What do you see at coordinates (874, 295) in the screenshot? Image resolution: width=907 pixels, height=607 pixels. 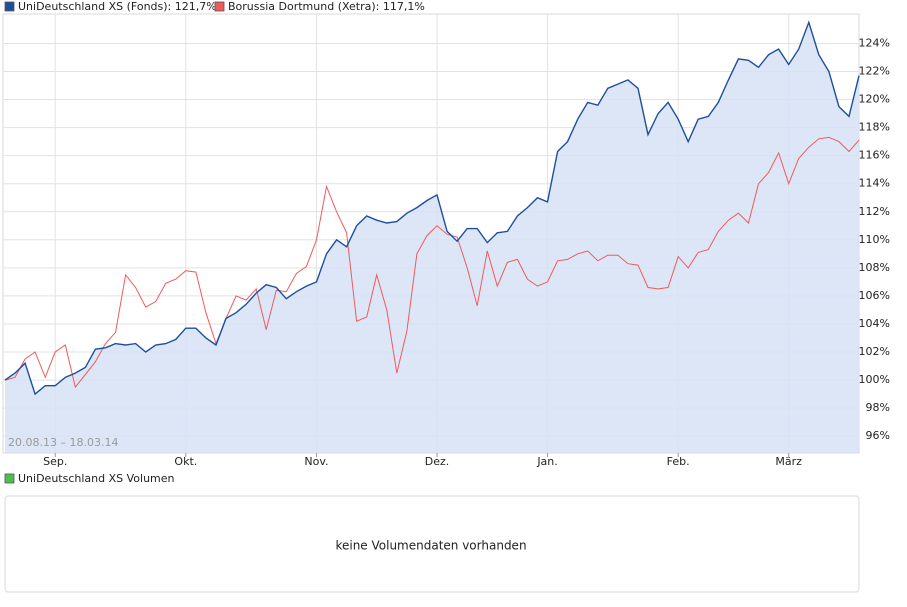 I see `y-tick-label: 106%` at bounding box center [874, 295].